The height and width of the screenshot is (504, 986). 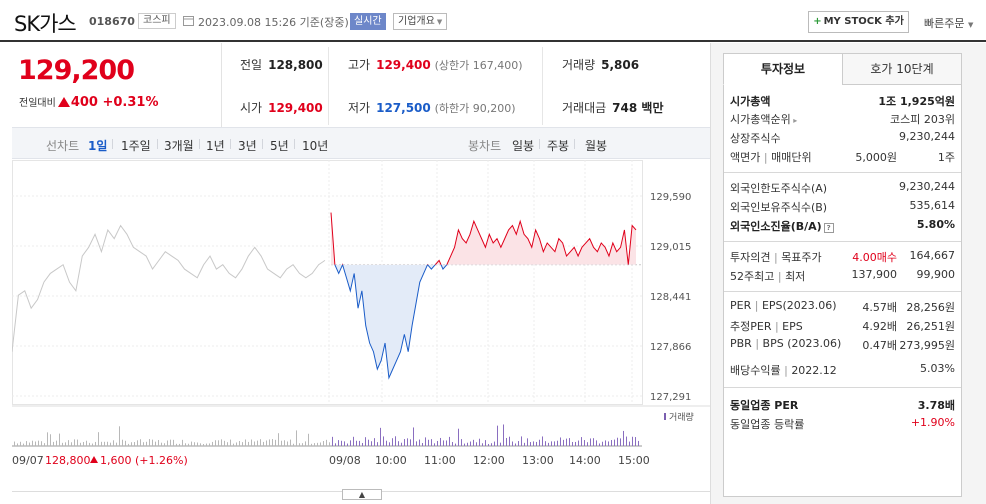 I want to click on period-5y: 5년, so click(x=279, y=146).